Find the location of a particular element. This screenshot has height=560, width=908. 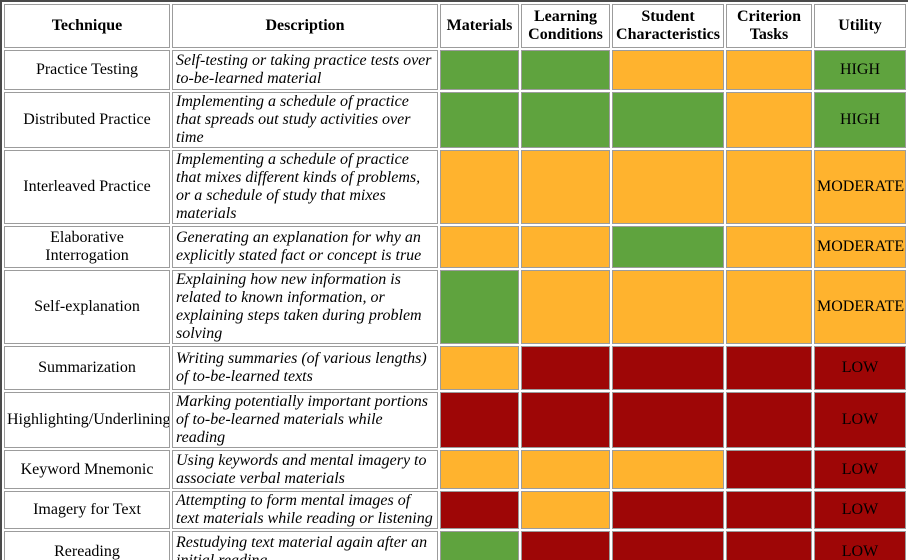

col-header-learning-conditions: Learning Conditions is located at coordinates (565, 26).